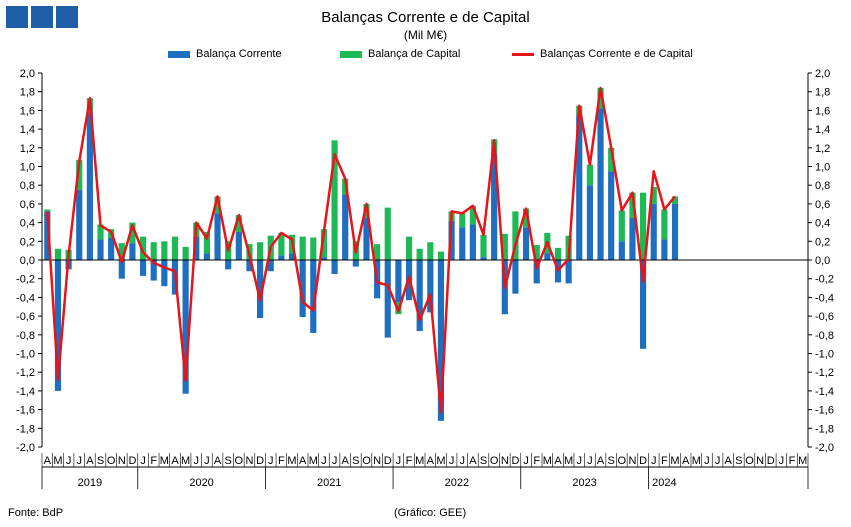 The height and width of the screenshot is (527, 851). Describe the element at coordinates (27, 93) in the screenshot. I see `y-tick-label-left: 1,8` at that location.